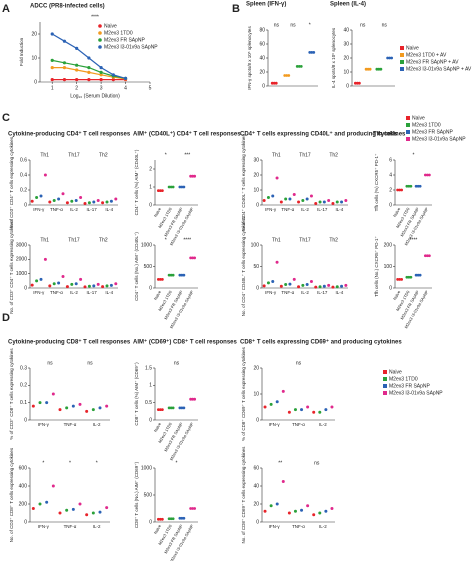 Image resolution: width=474 pixels, height=561 pixels. What do you see at coordinates (125, 88) in the screenshot?
I see `x-tick-label: 4` at bounding box center [125, 88].